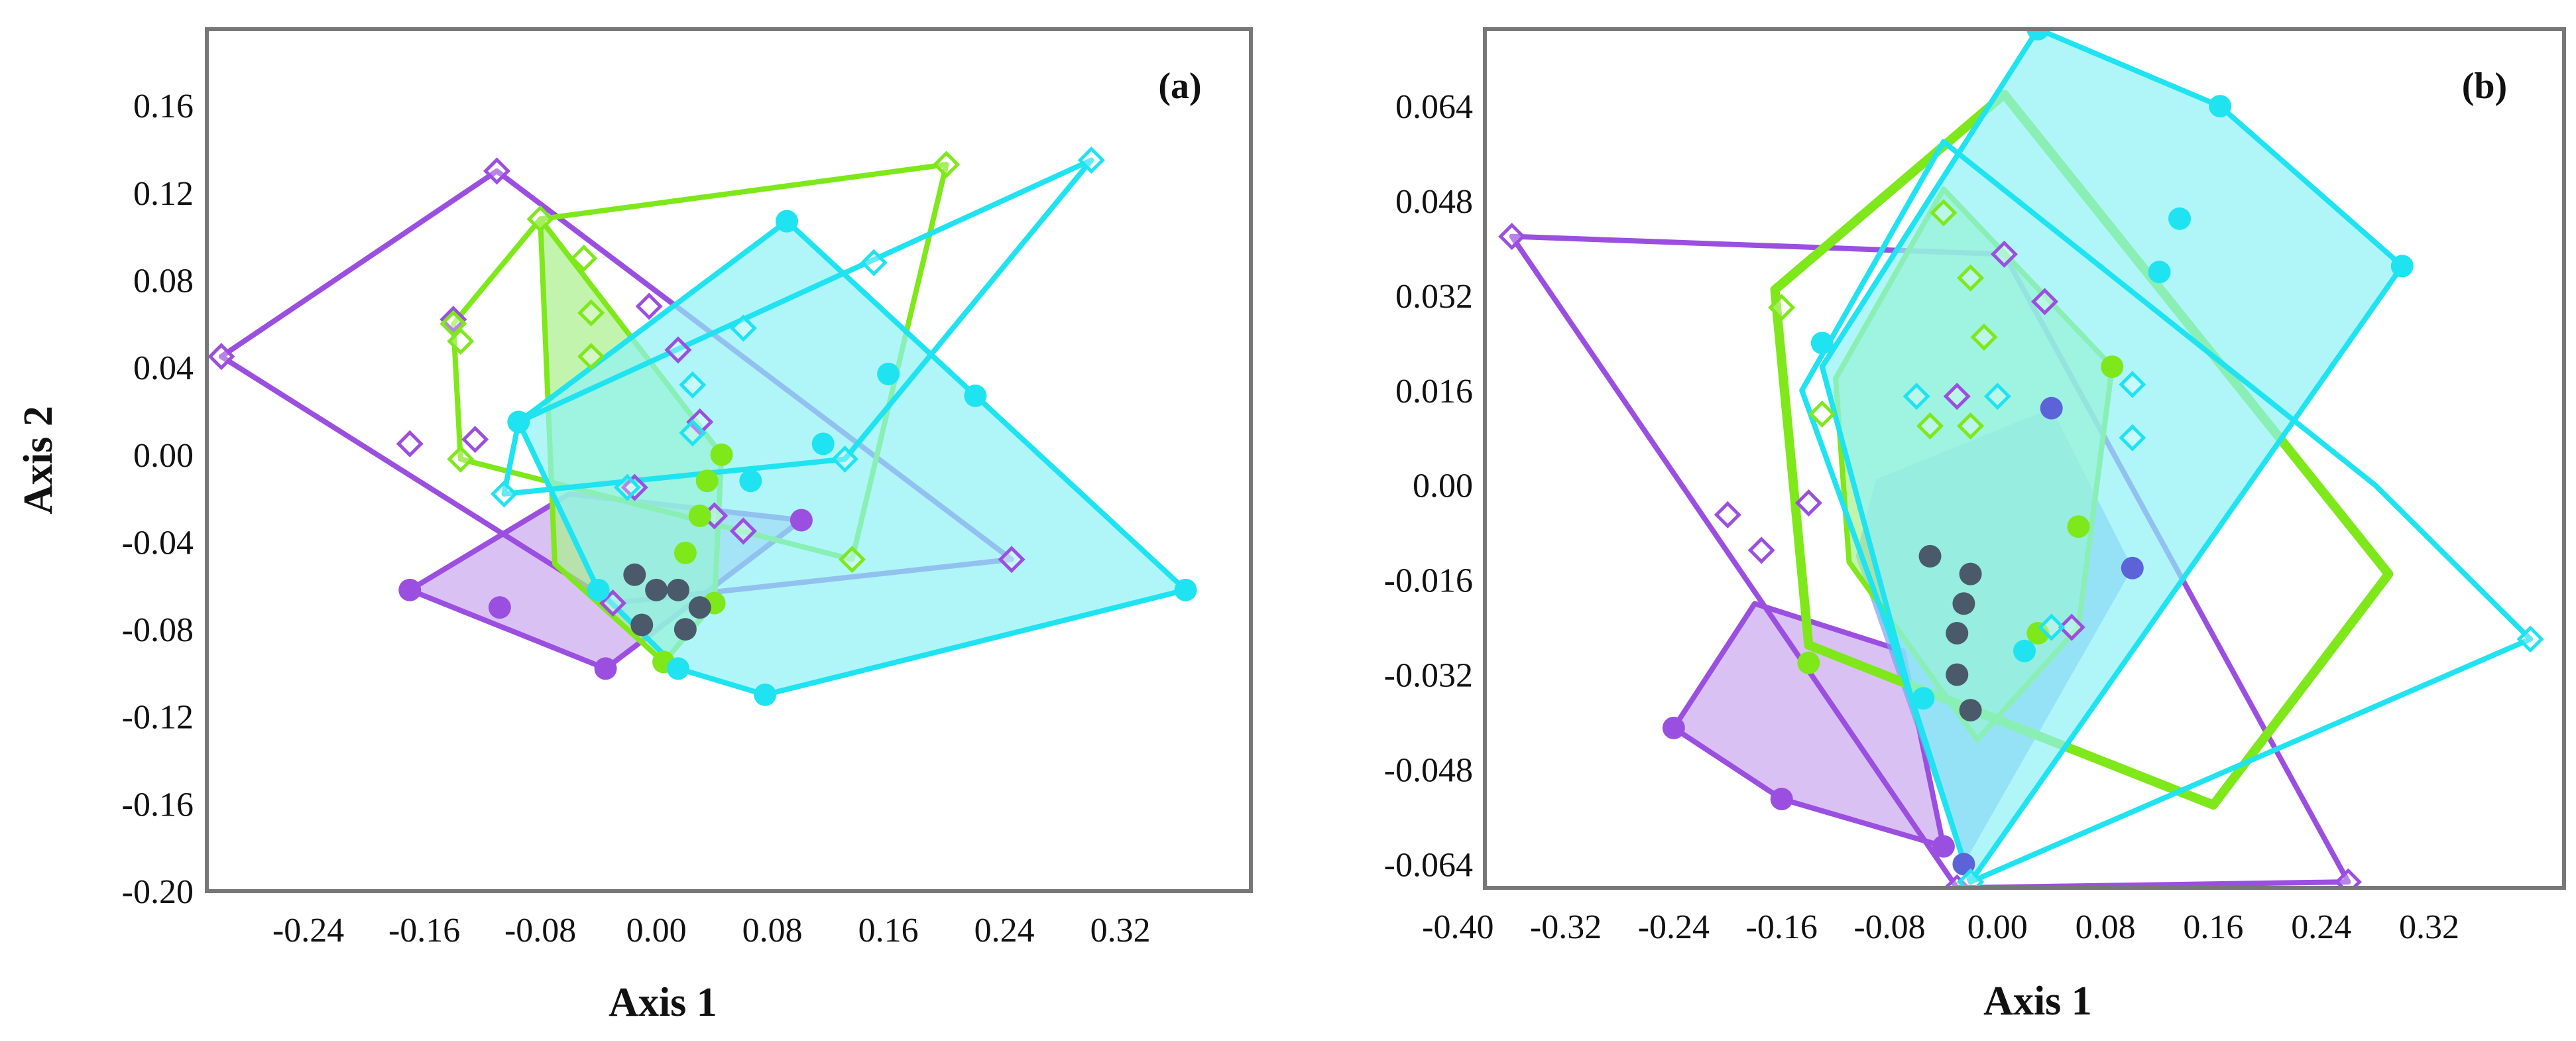  I want to click on y-tick-label-a-0: -0.20, so click(158, 892).